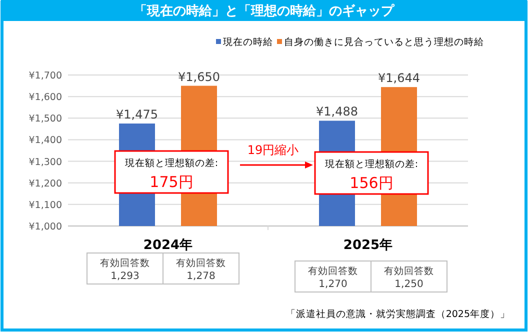 This screenshot has width=528, height=332. I want to click on text: 1,250, so click(409, 284).